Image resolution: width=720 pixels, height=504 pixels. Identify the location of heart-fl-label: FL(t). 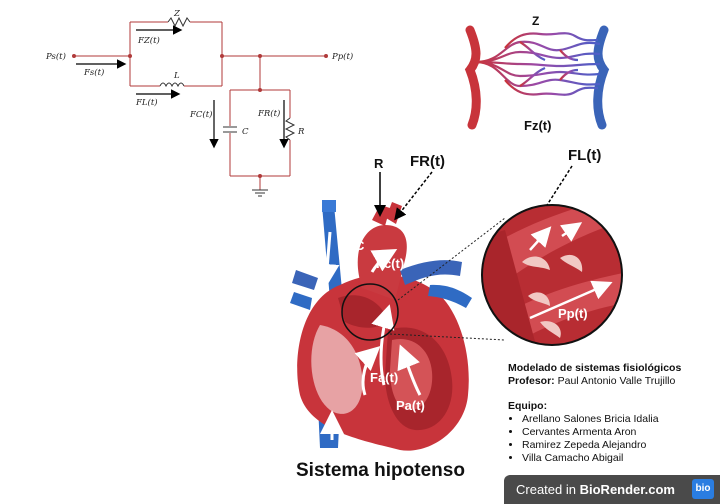
(584, 155).